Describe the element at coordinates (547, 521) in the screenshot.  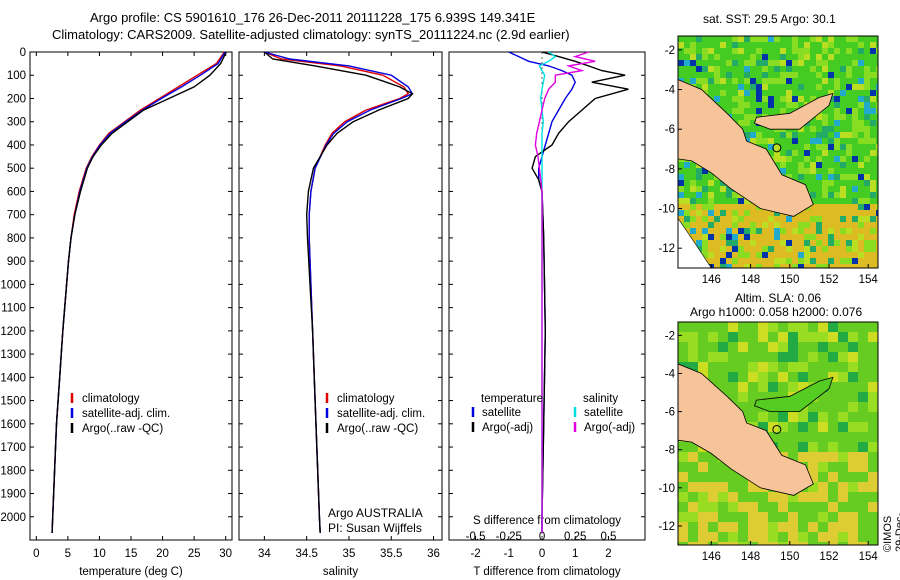
I see `s-axis-label: S difference from climatology` at that location.